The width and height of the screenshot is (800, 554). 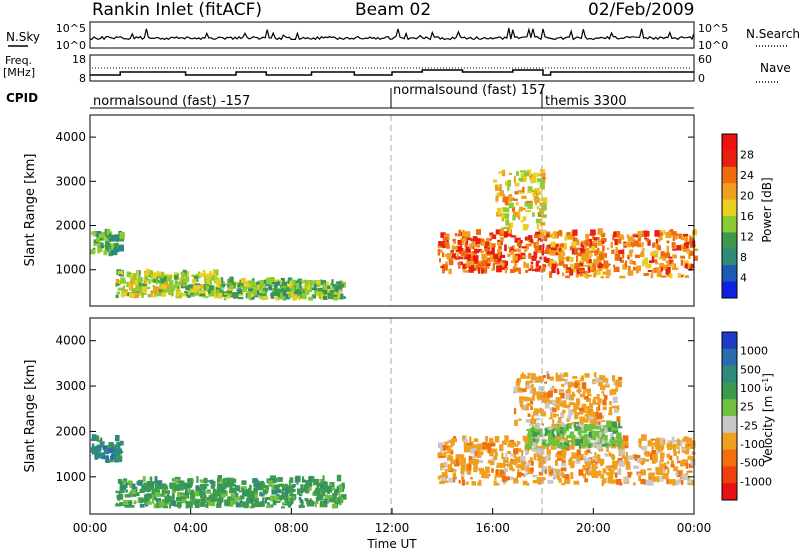 What do you see at coordinates (729, 290) in the screenshot?
I see `colorbar-cell` at bounding box center [729, 290].